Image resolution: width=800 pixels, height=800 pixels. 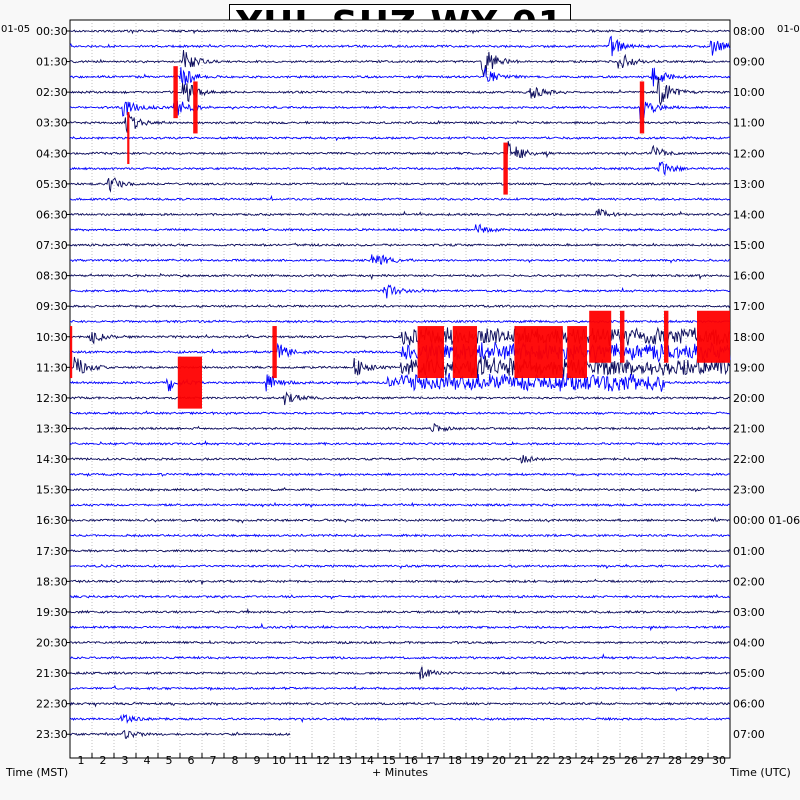 What do you see at coordinates (749, 459) in the screenshot?
I see `right-hour-label: 22:00` at bounding box center [749, 459].